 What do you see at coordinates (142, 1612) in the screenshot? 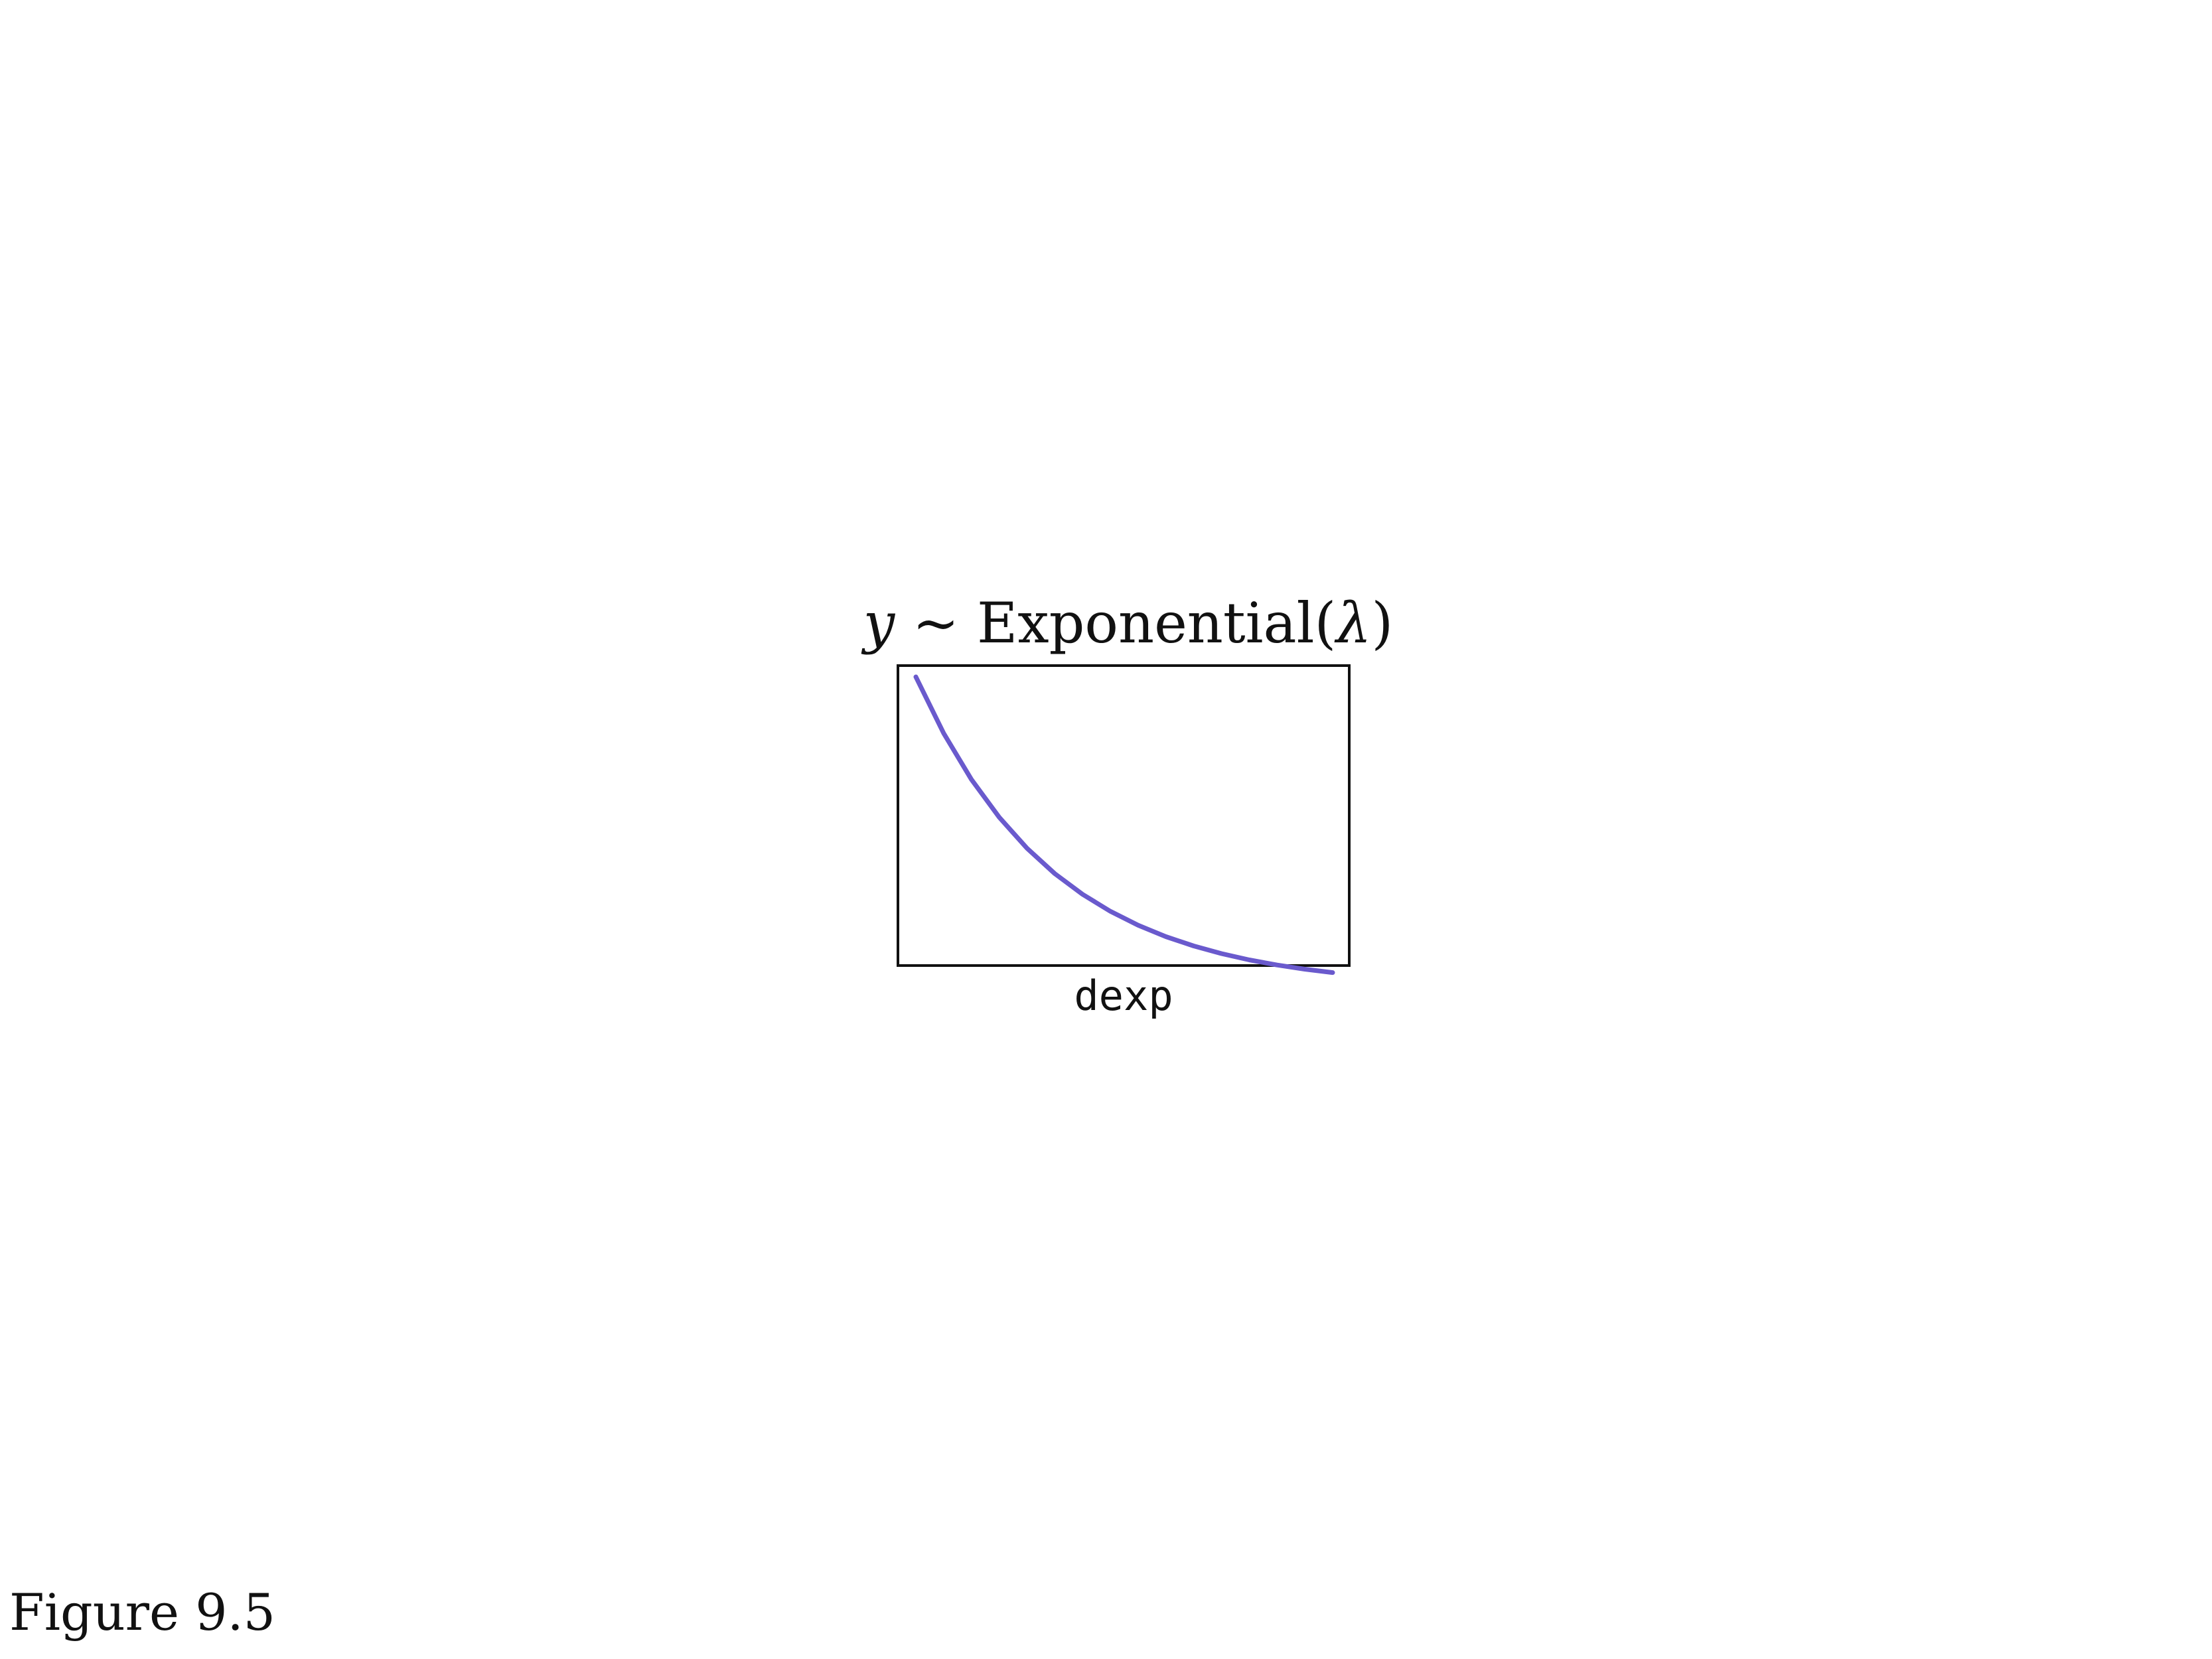
I see `figure-caption: Figure 9.5` at bounding box center [142, 1612].